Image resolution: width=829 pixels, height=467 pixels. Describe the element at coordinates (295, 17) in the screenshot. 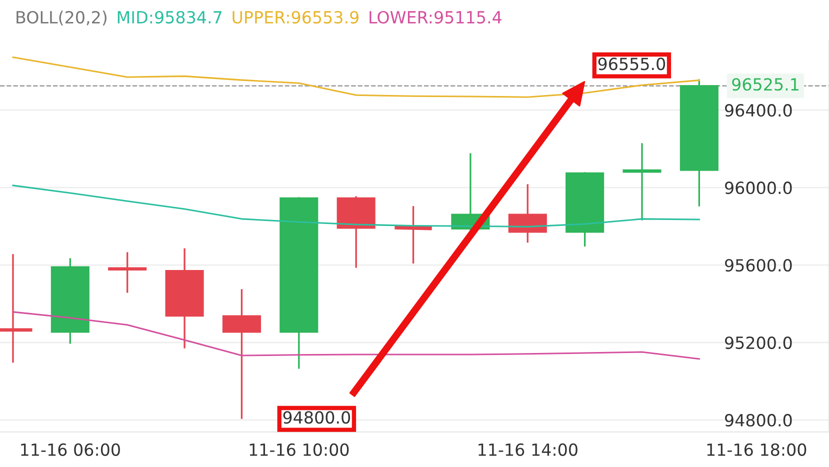

I see `text: UPPER:96553.9` at that location.